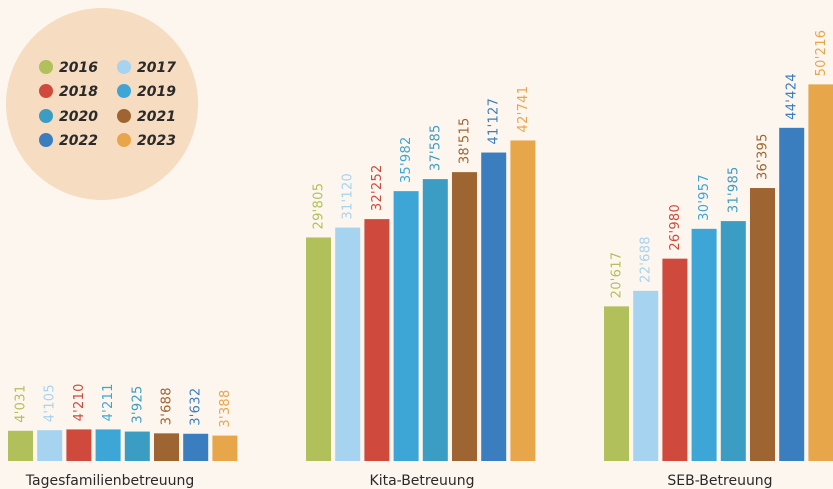 The height and width of the screenshot is (489, 833). I want to click on bar-kita-betreuung-2023, so click(523, 300).